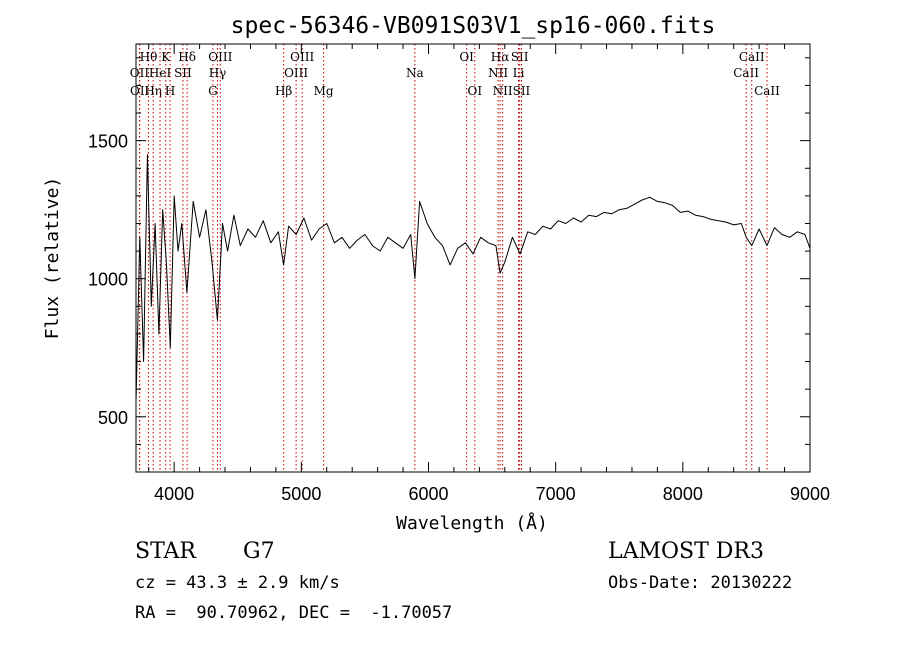  Describe the element at coordinates (519, 73) in the screenshot. I see `line-label-22: Li` at that location.